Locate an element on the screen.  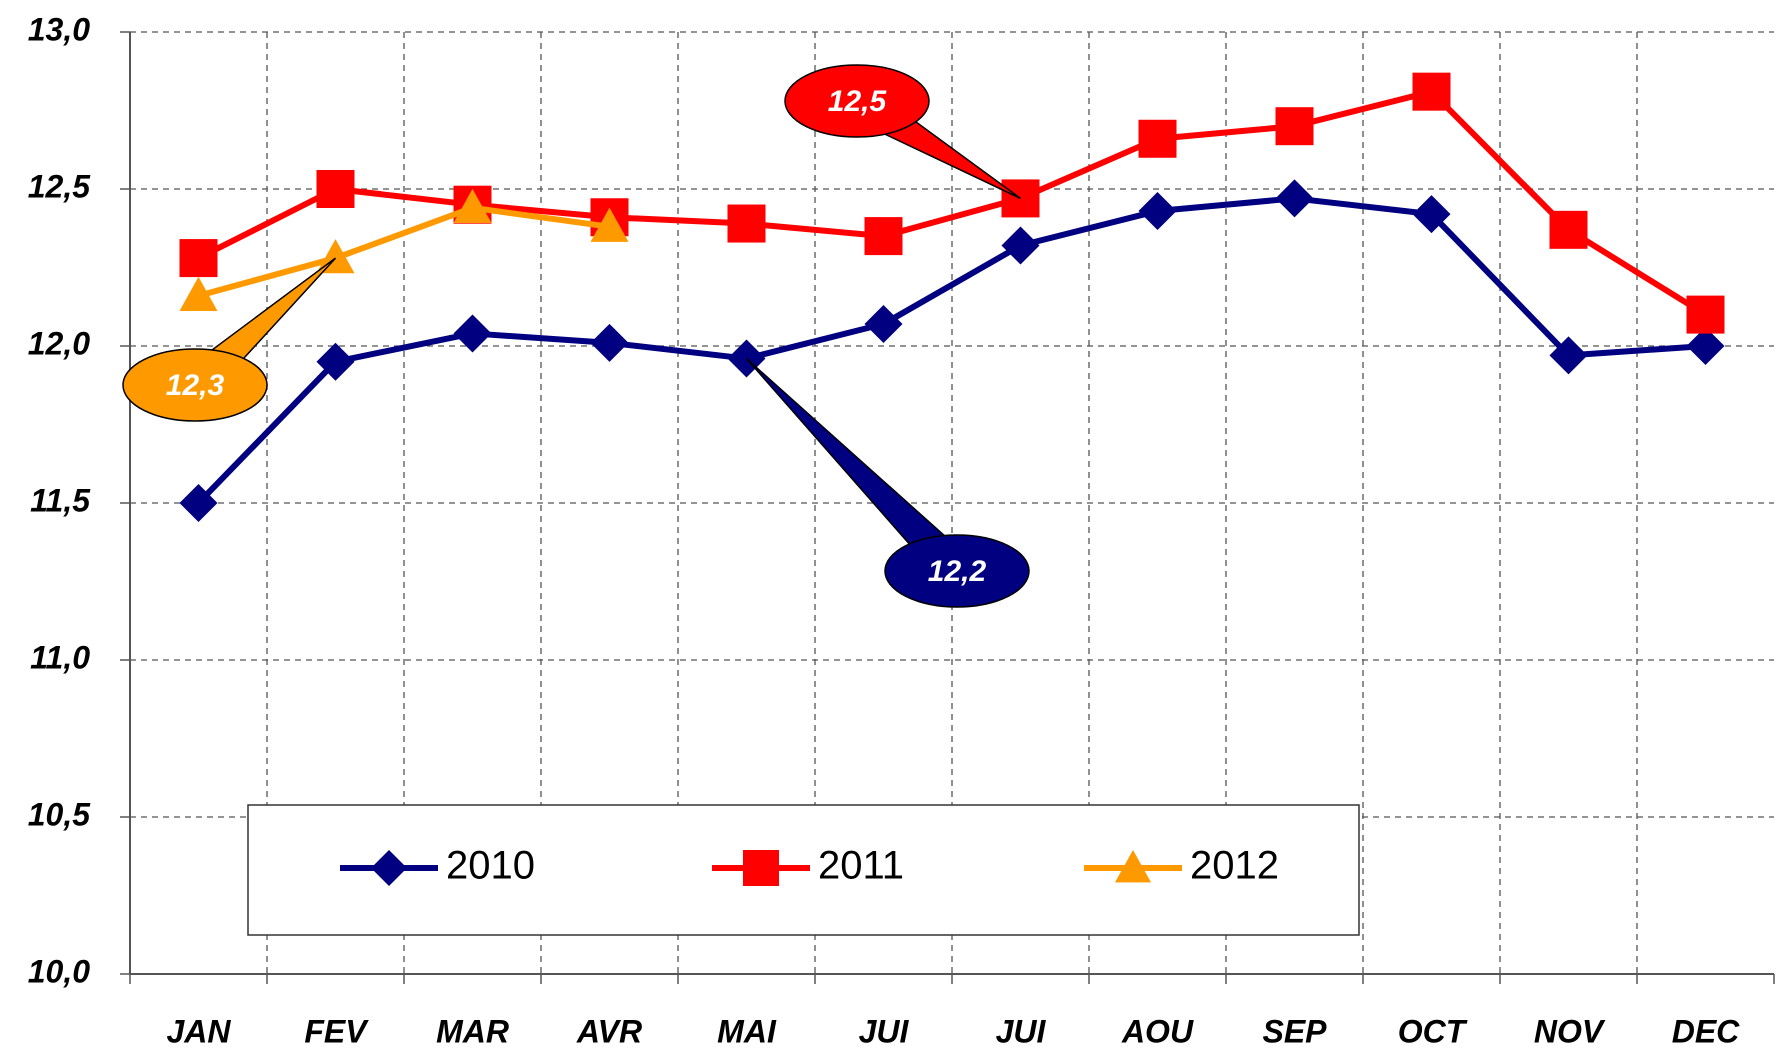
y-tick-label: 13,0 is located at coordinates (59, 29).